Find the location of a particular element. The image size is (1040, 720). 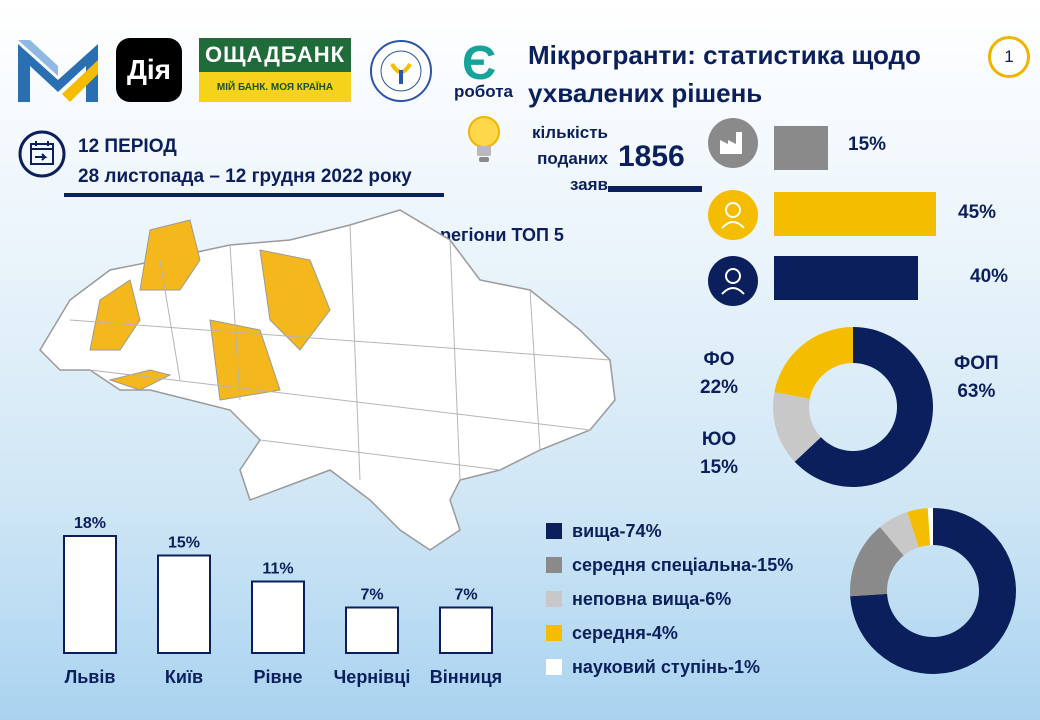

category-bar-women is located at coordinates (855, 214).